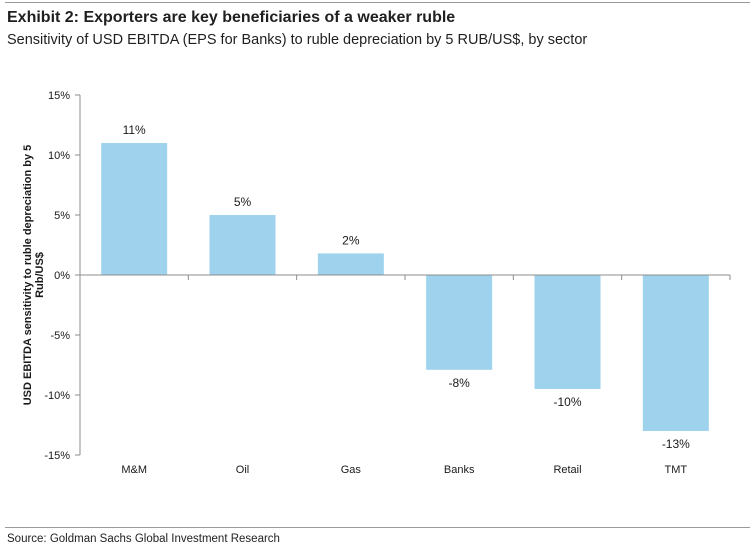 The image size is (753, 549). I want to click on bar-gas, so click(350, 264).